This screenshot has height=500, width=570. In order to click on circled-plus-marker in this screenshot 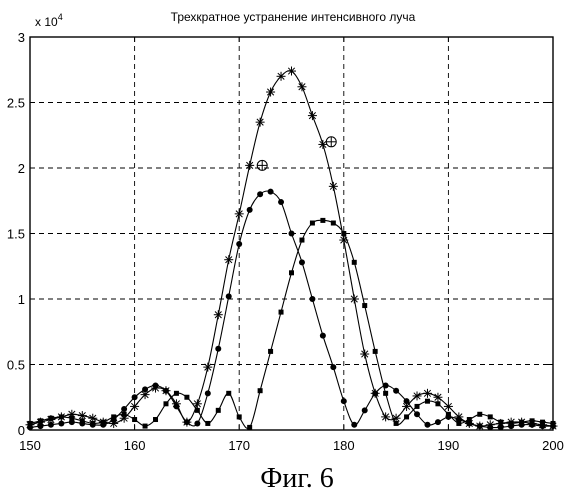, I will do `click(262, 165)`.